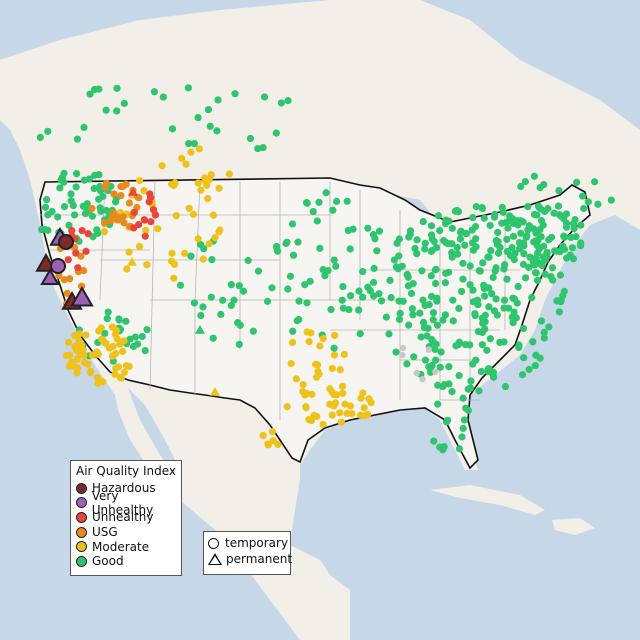 Image resolution: width=640 pixels, height=640 pixels. Describe the element at coordinates (105, 532) in the screenshot. I see `legend-label: USG` at that location.